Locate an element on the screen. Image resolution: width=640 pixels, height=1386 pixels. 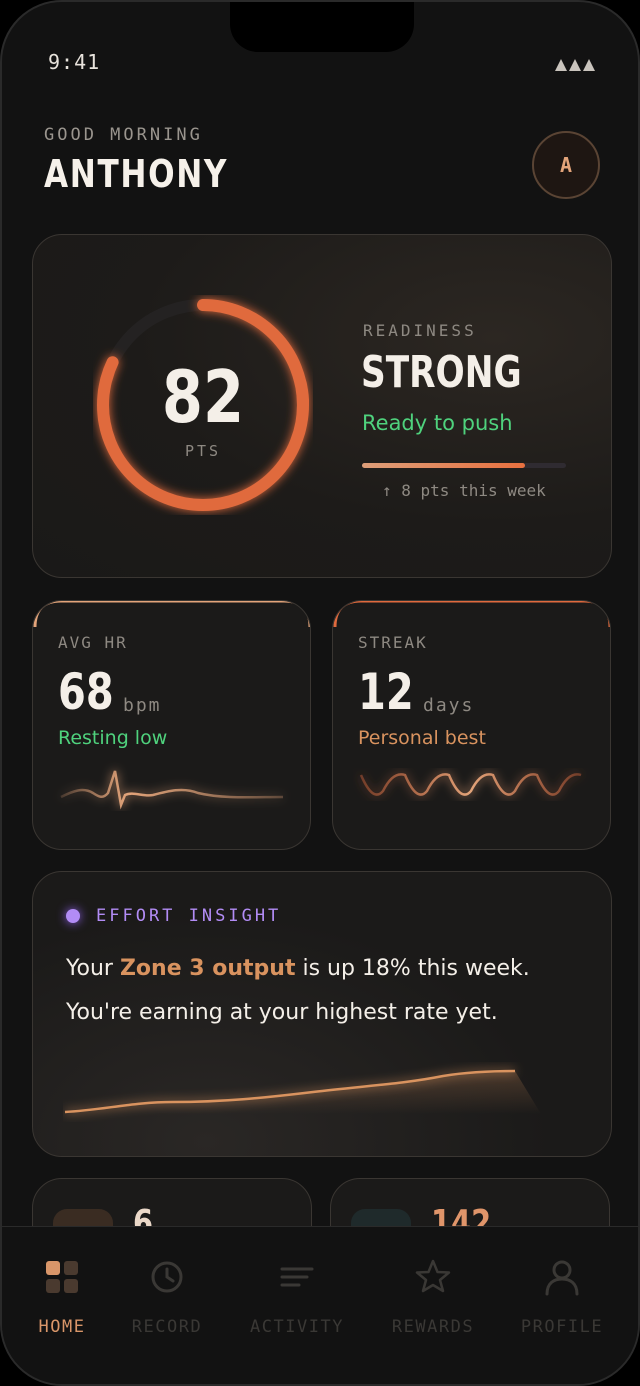
star-icon is located at coordinates (433, 1276).